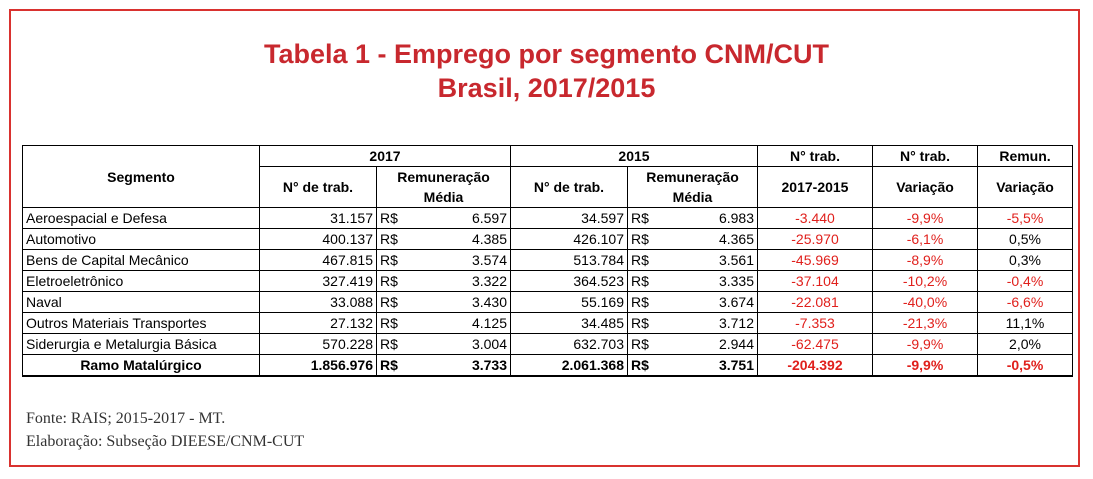  I want to click on source-note: Fonte: RAIS; 2015-2017 - MT., so click(126, 418).